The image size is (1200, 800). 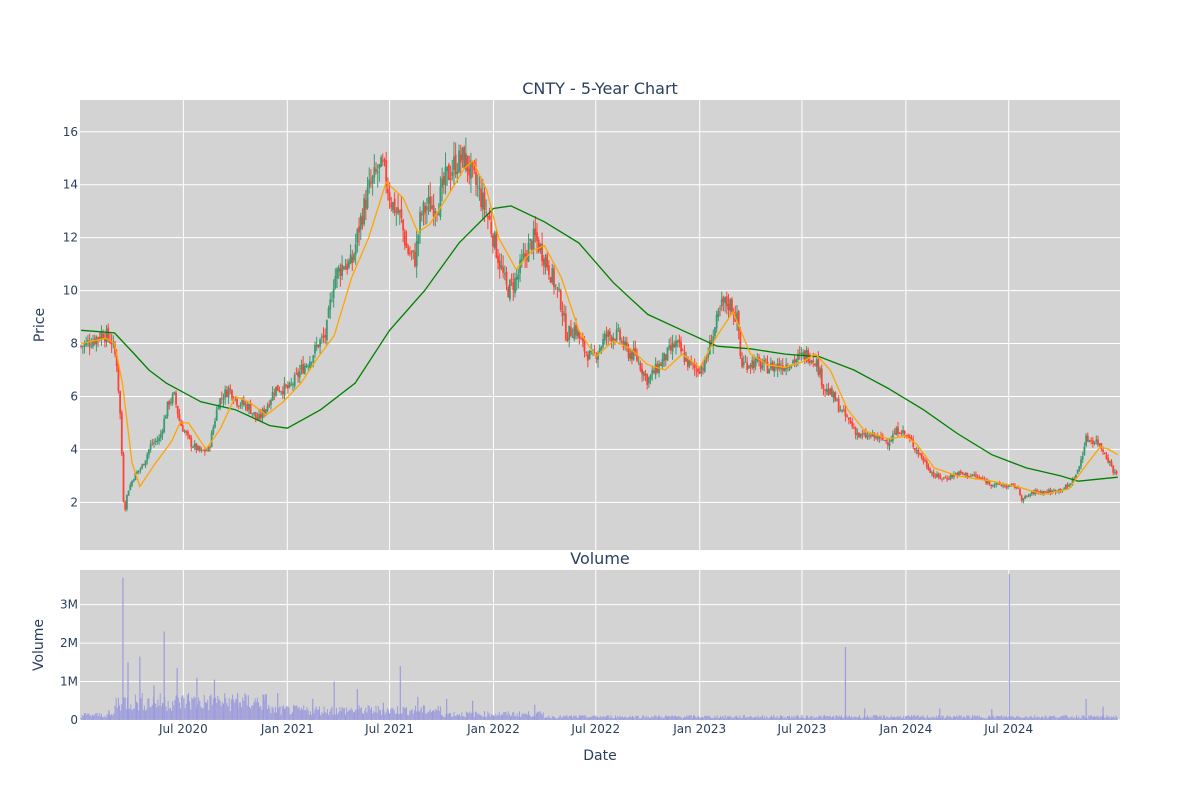 I want to click on x-tick-label: Jan 2021, so click(x=287, y=729).